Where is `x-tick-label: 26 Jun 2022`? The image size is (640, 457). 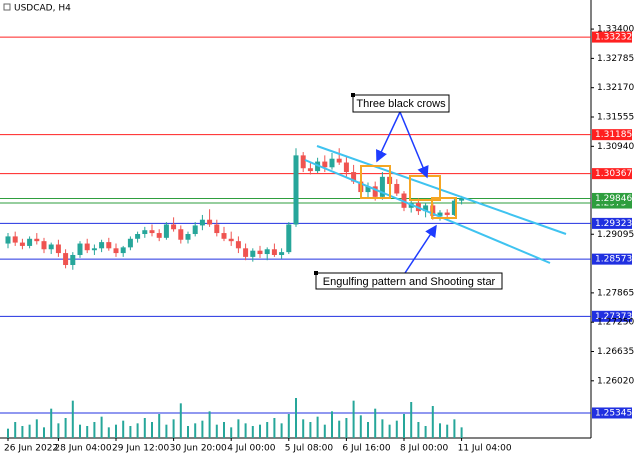
x-tick-label: 26 Jun 2022 is located at coordinates (31, 449).